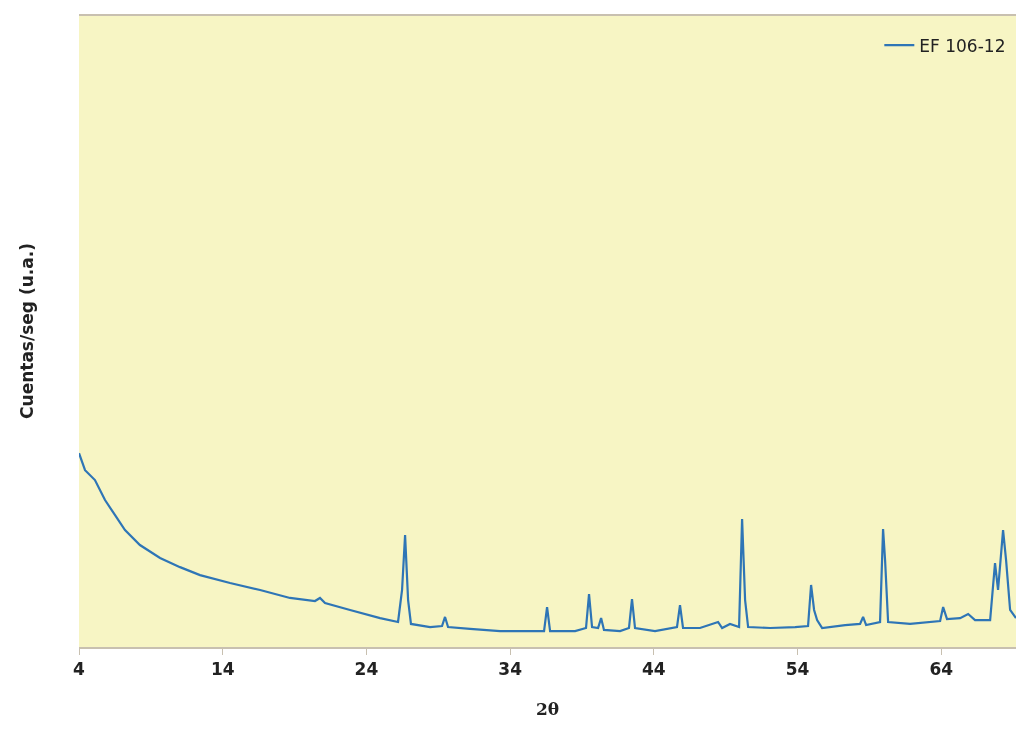 The width and height of the screenshot is (1016, 742). What do you see at coordinates (547, 709) in the screenshot?
I see `x-axis-title: 2θ` at bounding box center [547, 709].